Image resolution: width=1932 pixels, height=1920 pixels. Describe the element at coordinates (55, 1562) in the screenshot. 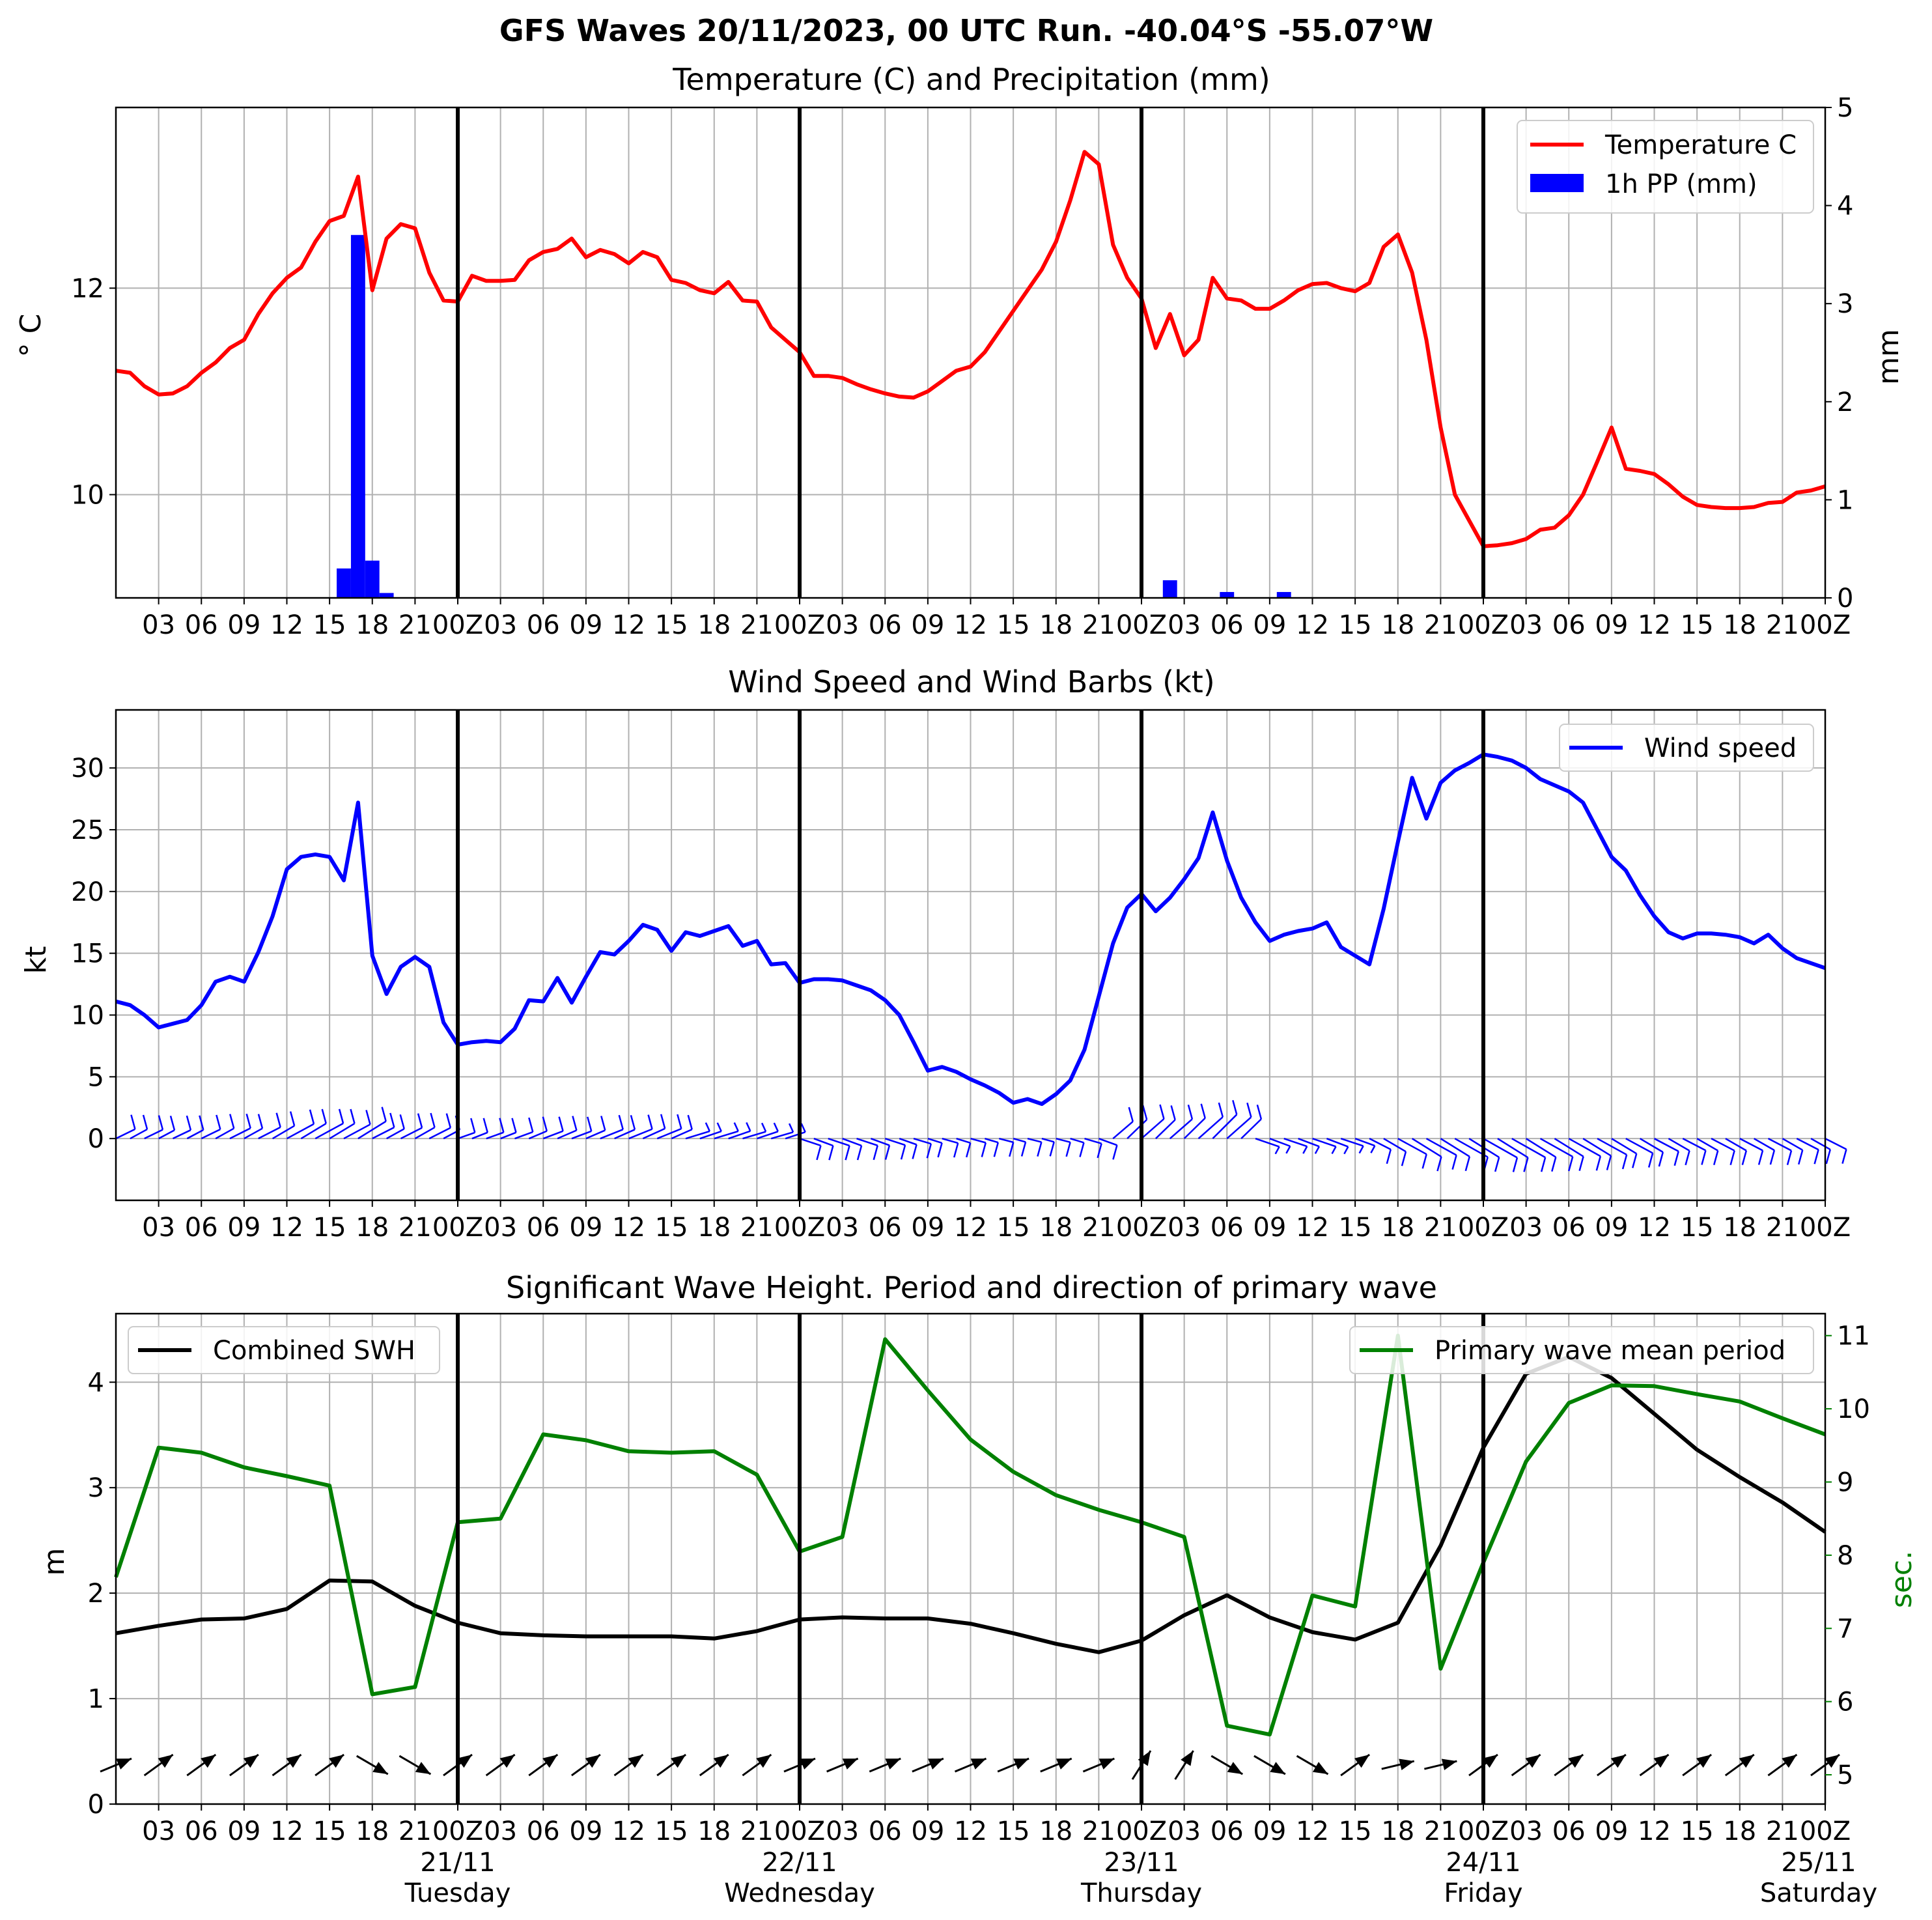

I see `swh-ylabel: m` at that location.